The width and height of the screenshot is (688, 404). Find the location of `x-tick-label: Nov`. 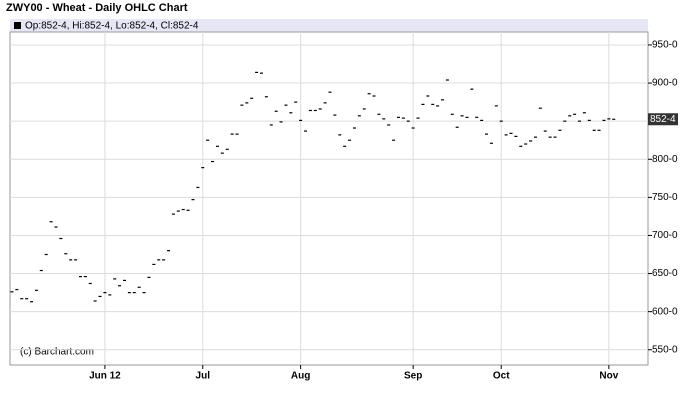

x-tick-label: Nov is located at coordinates (608, 376).